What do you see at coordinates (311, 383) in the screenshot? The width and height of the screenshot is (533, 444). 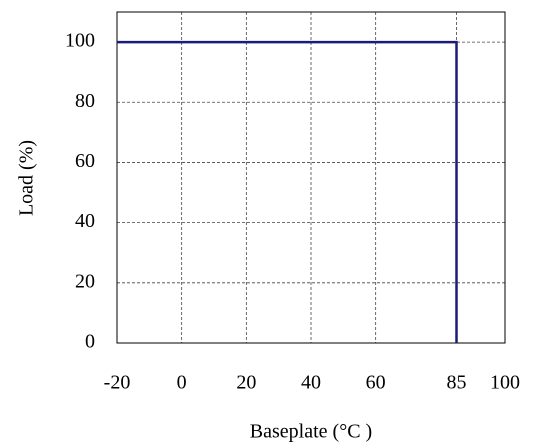 I see `x-tick-label: 40` at bounding box center [311, 383].